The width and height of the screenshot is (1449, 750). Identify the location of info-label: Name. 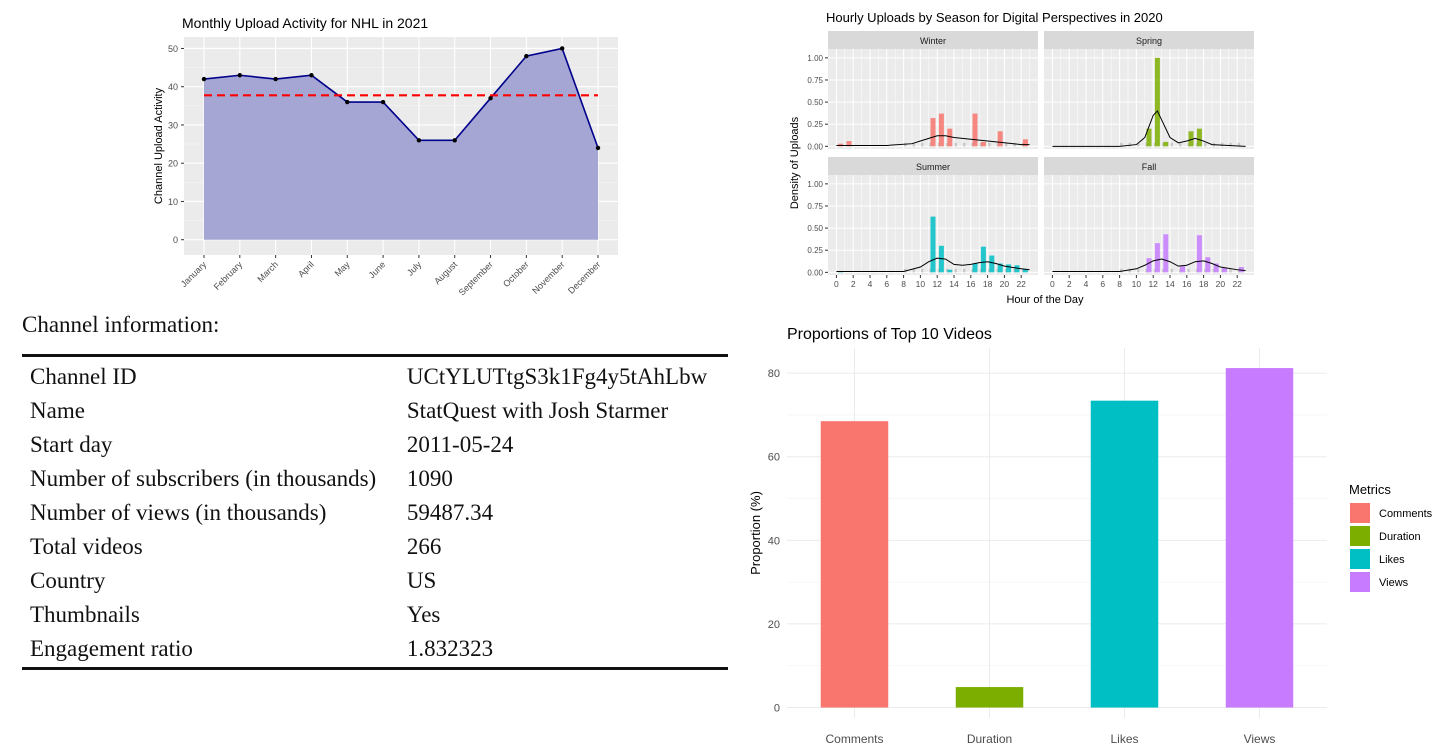
(57, 410).